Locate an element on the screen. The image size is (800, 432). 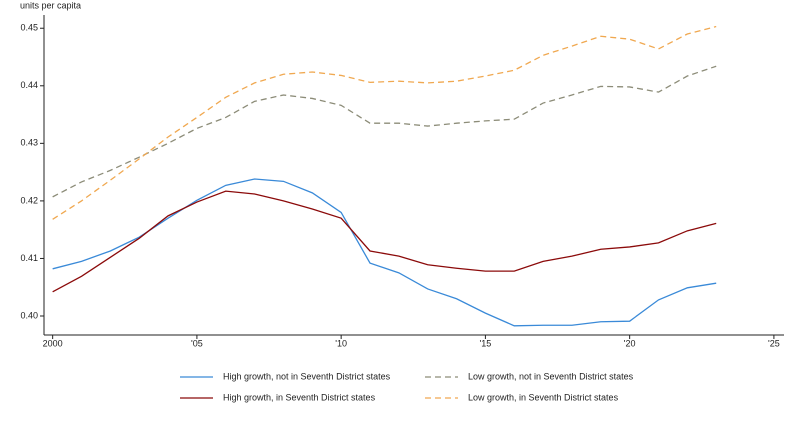
y-tick-label: 0.41 is located at coordinates (29, 258).